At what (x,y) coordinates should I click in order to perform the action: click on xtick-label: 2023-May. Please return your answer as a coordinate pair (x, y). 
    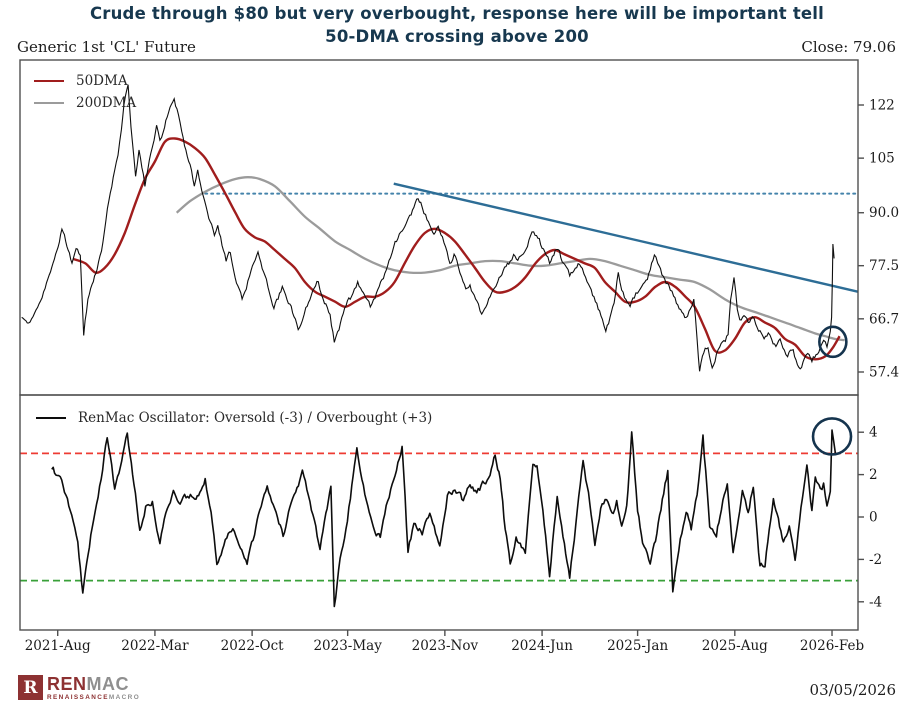
    Looking at the image, I should click on (347, 646).